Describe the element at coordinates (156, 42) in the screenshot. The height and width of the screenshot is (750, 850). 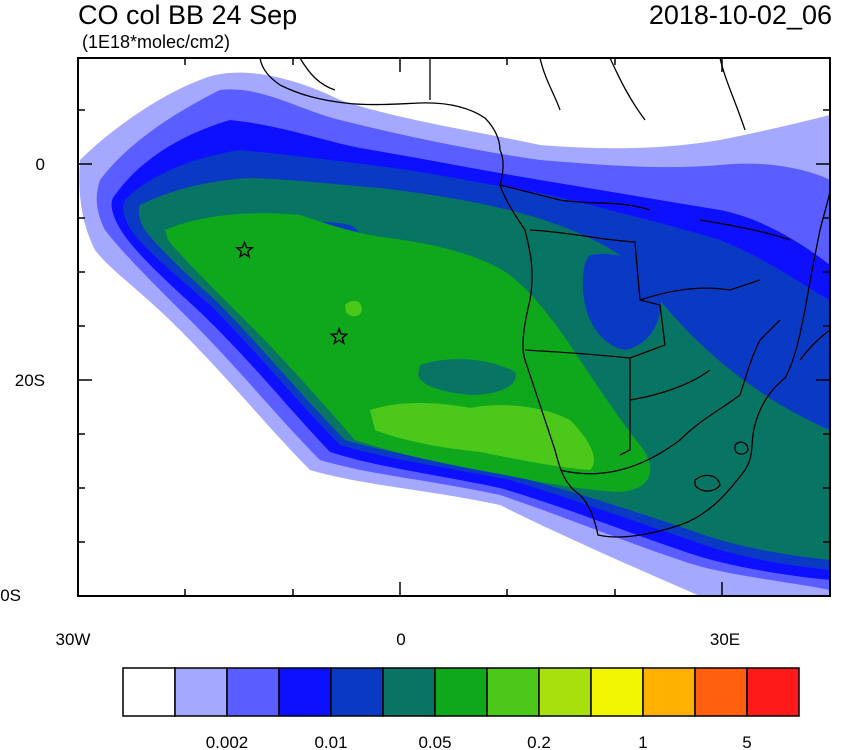
I see `units-label: (1E18*molec/cm2)` at that location.